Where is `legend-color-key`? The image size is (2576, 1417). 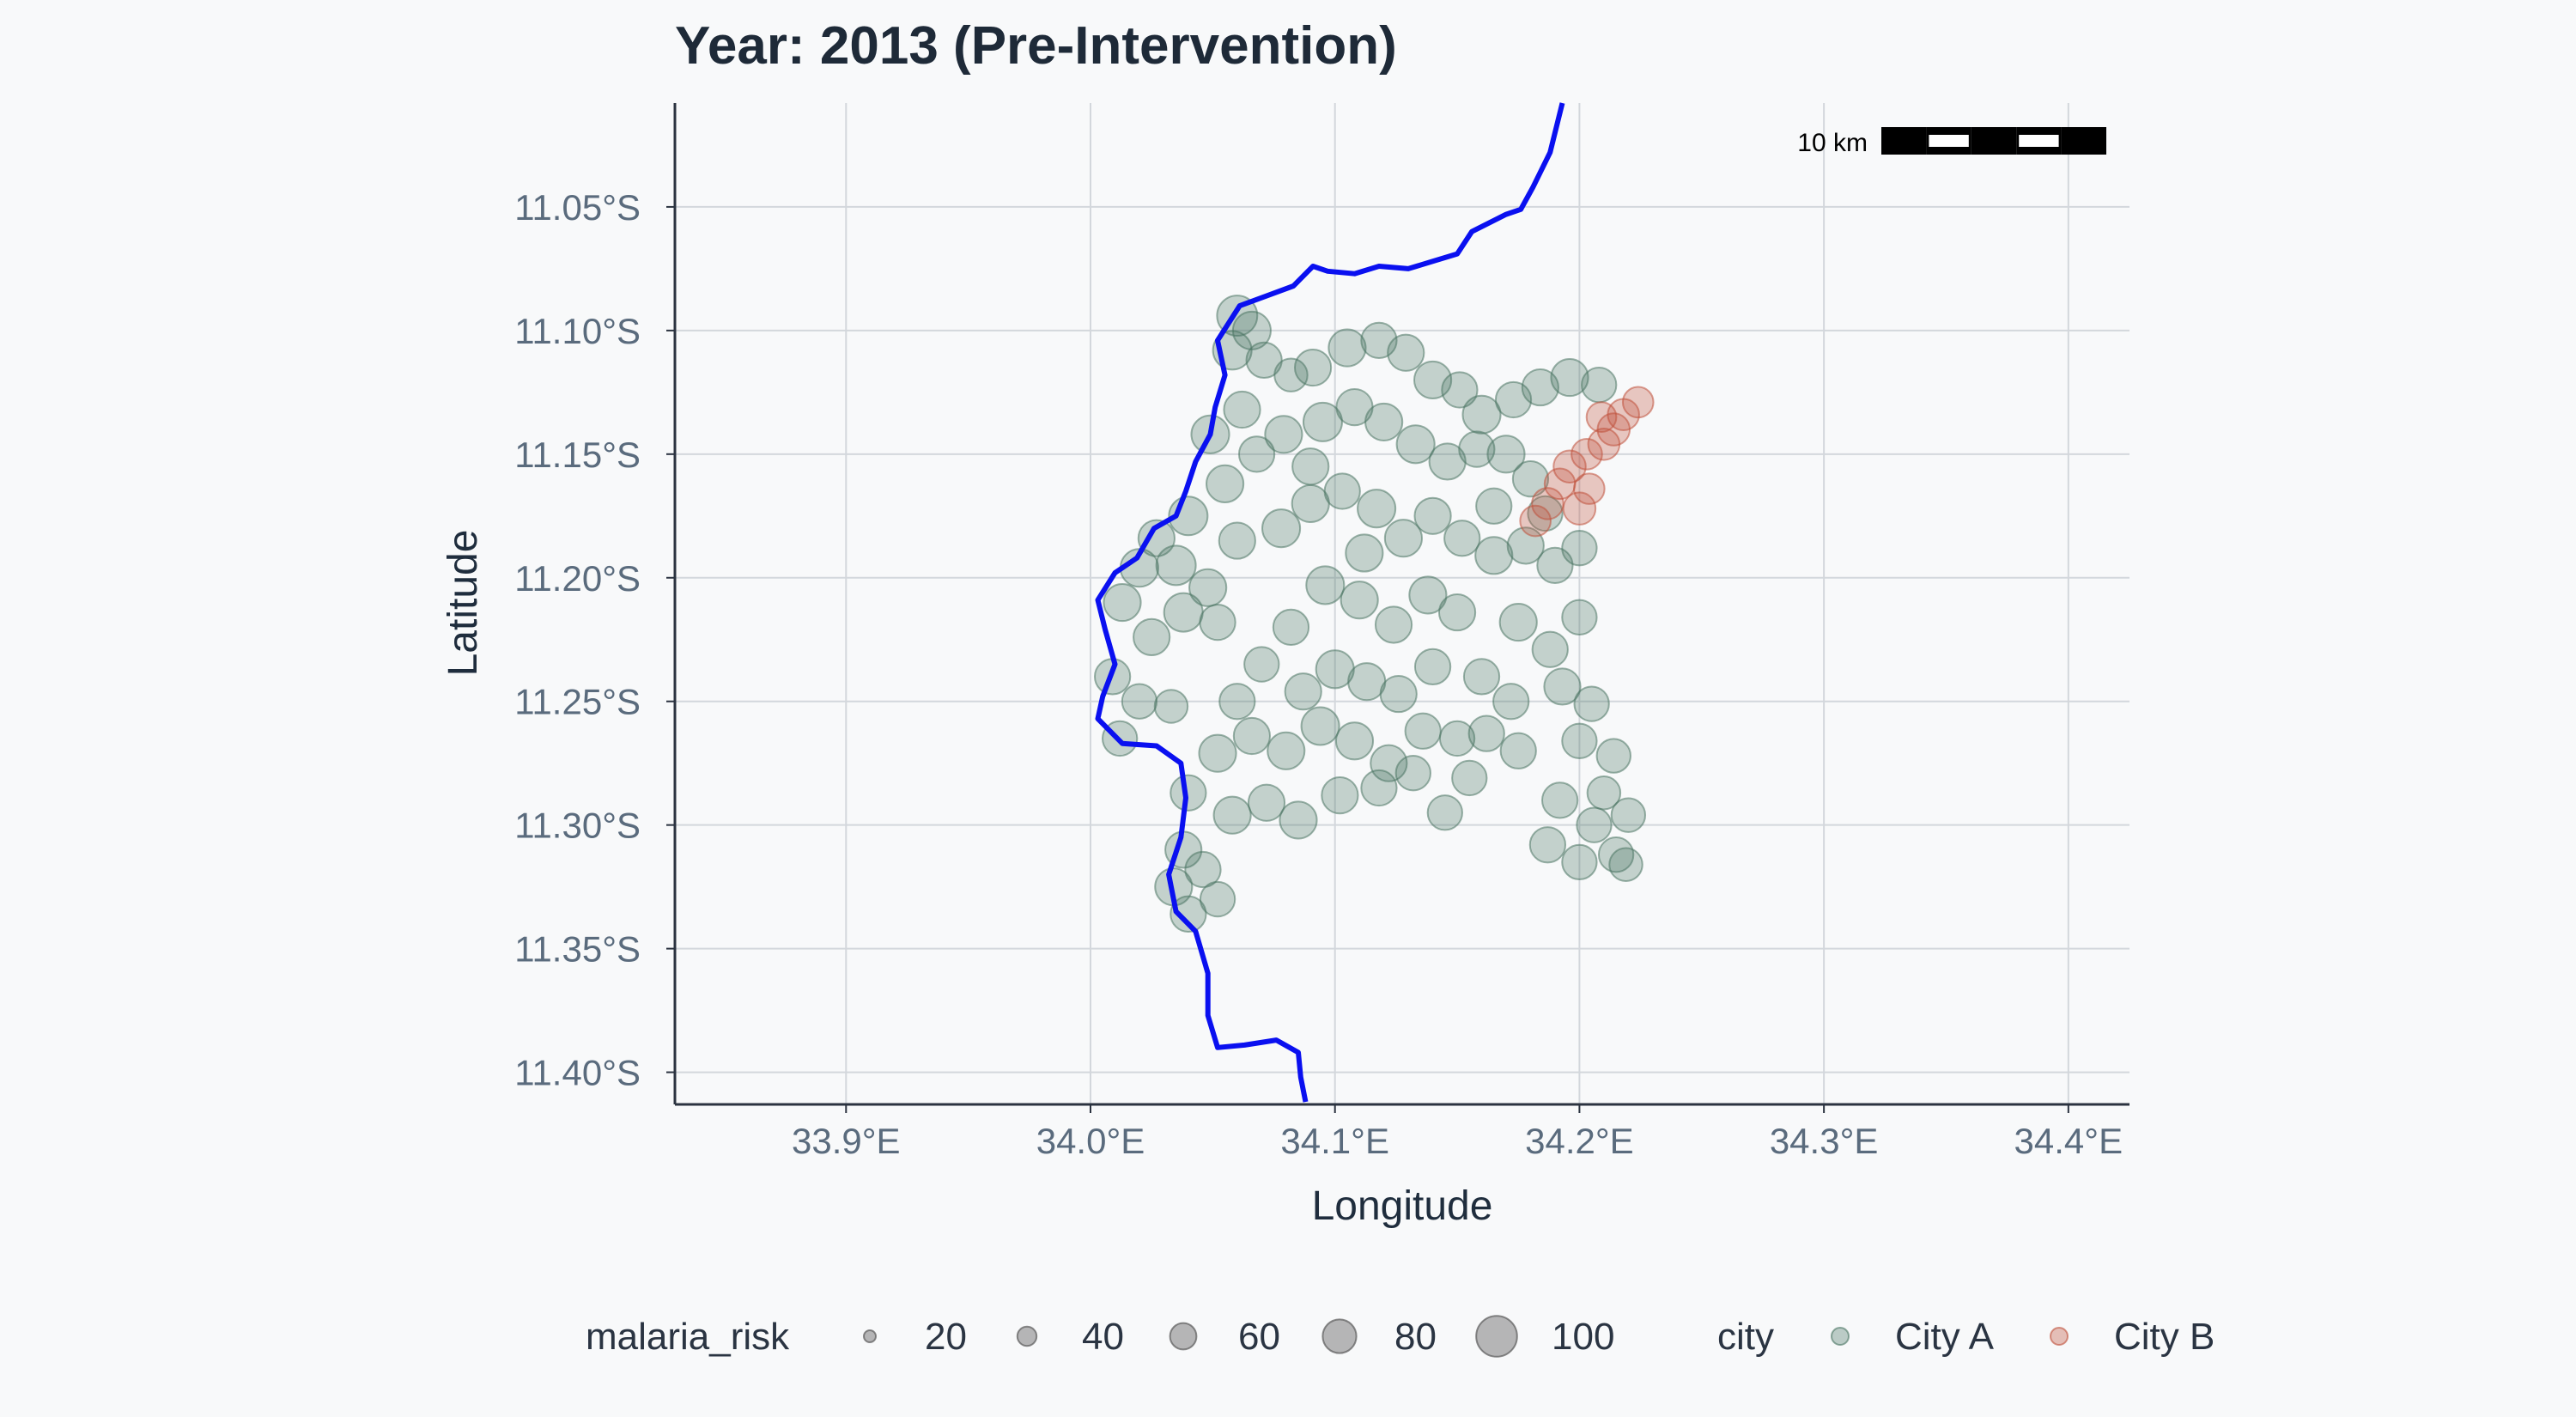 legend-color-key is located at coordinates (2060, 1336).